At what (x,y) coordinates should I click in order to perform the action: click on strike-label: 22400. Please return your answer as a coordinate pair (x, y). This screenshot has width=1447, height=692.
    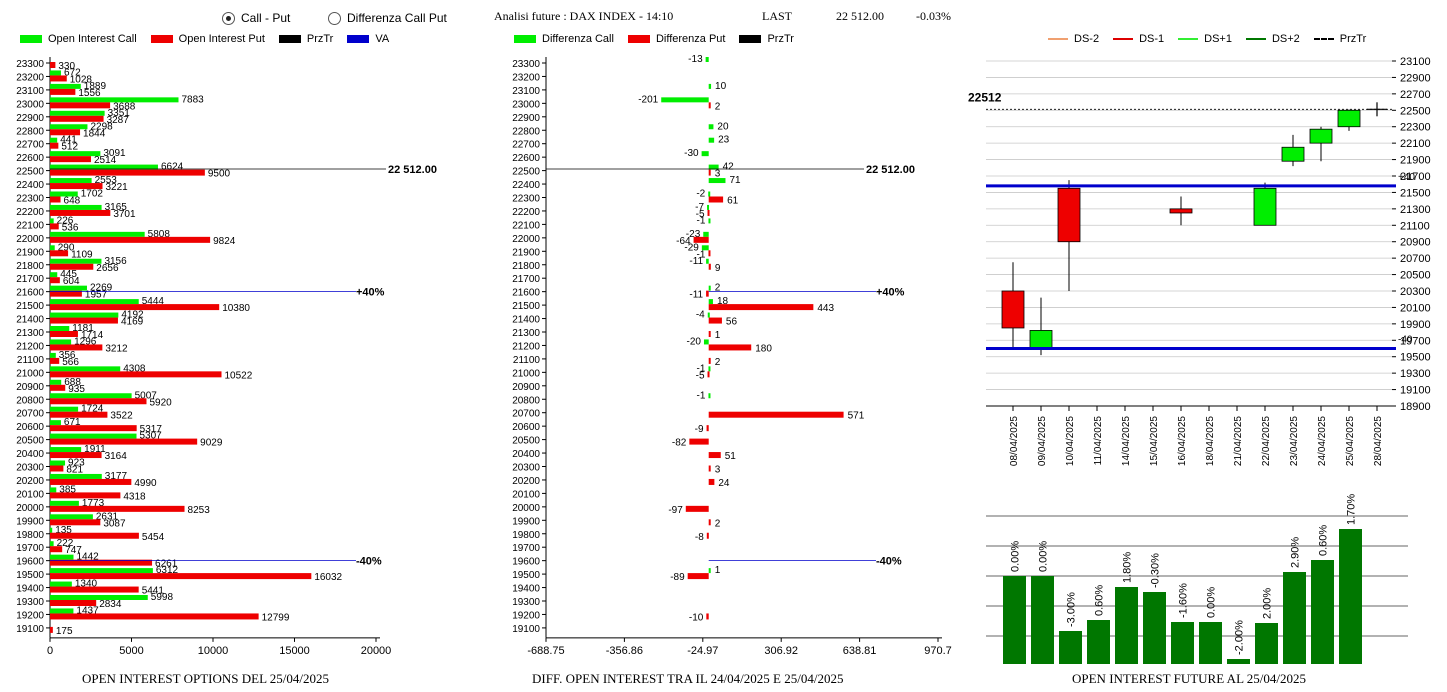
    Looking at the image, I should click on (30, 185).